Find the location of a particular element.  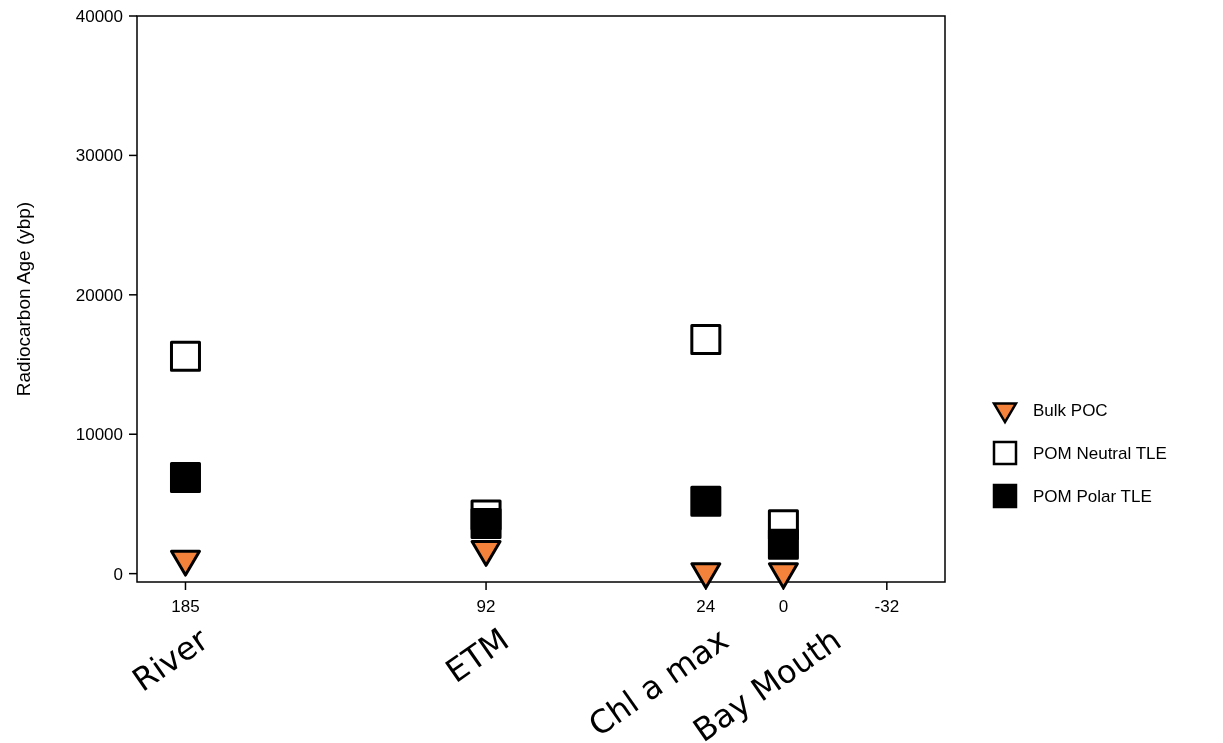

x-tick-label: -32 is located at coordinates (887, 606).